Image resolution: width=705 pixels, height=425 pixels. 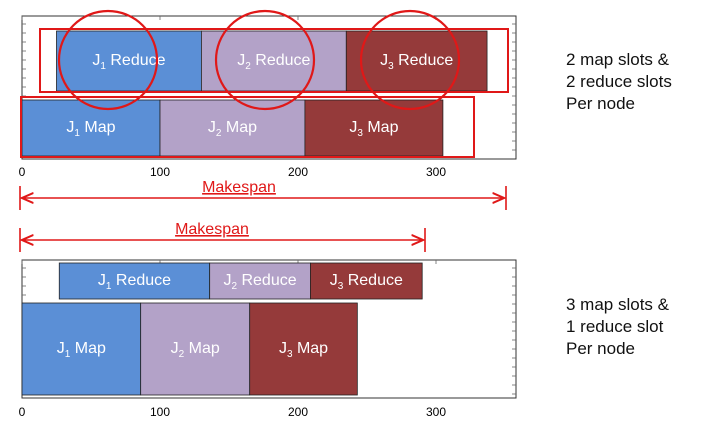 What do you see at coordinates (160, 412) in the screenshot?
I see `bottom-x-tick-label: 100` at bounding box center [160, 412].